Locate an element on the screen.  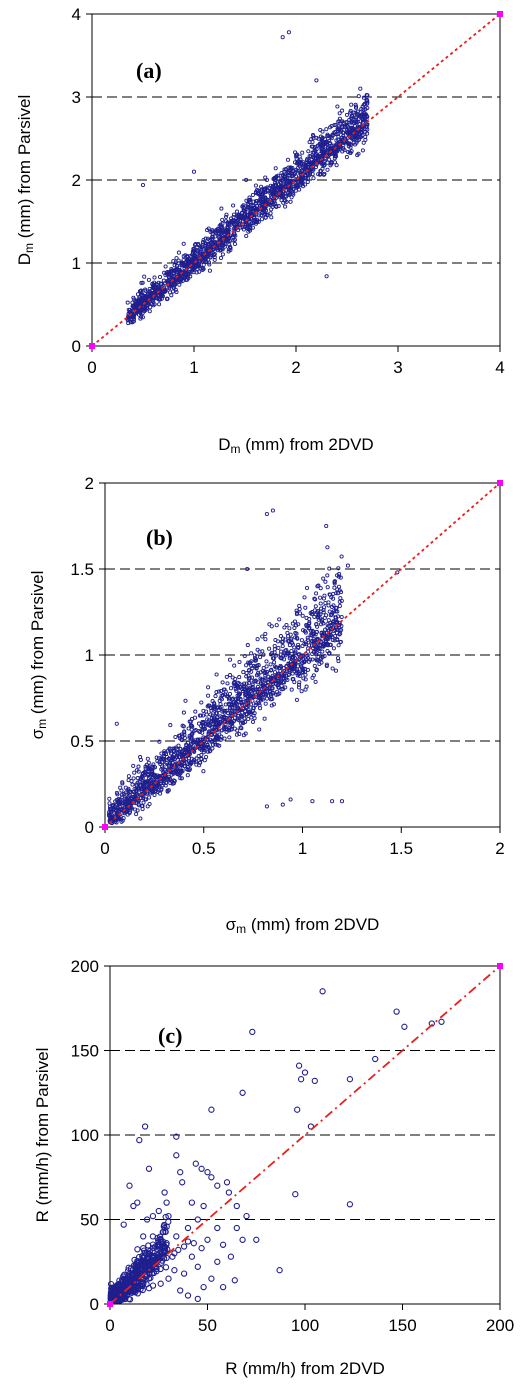
p1-x-tick-label-1: 0.5 is located at coordinates (204, 848).